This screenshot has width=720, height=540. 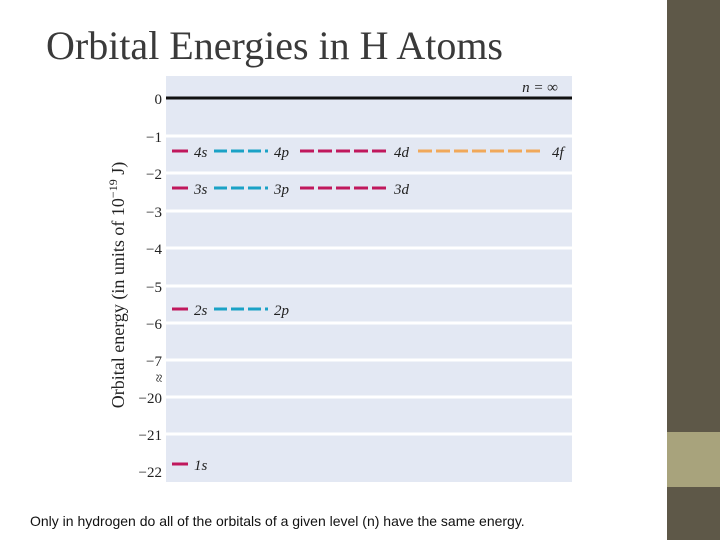 What do you see at coordinates (154, 288) in the screenshot?
I see `tick-label: −5` at bounding box center [154, 288].